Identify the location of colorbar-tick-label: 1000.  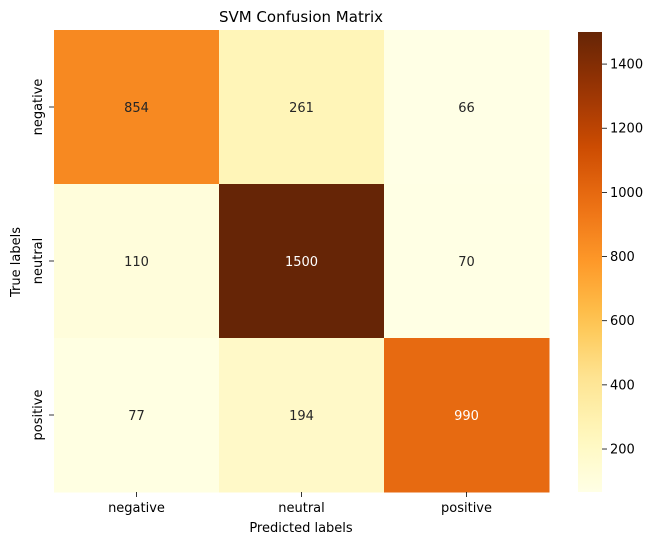
(626, 193).